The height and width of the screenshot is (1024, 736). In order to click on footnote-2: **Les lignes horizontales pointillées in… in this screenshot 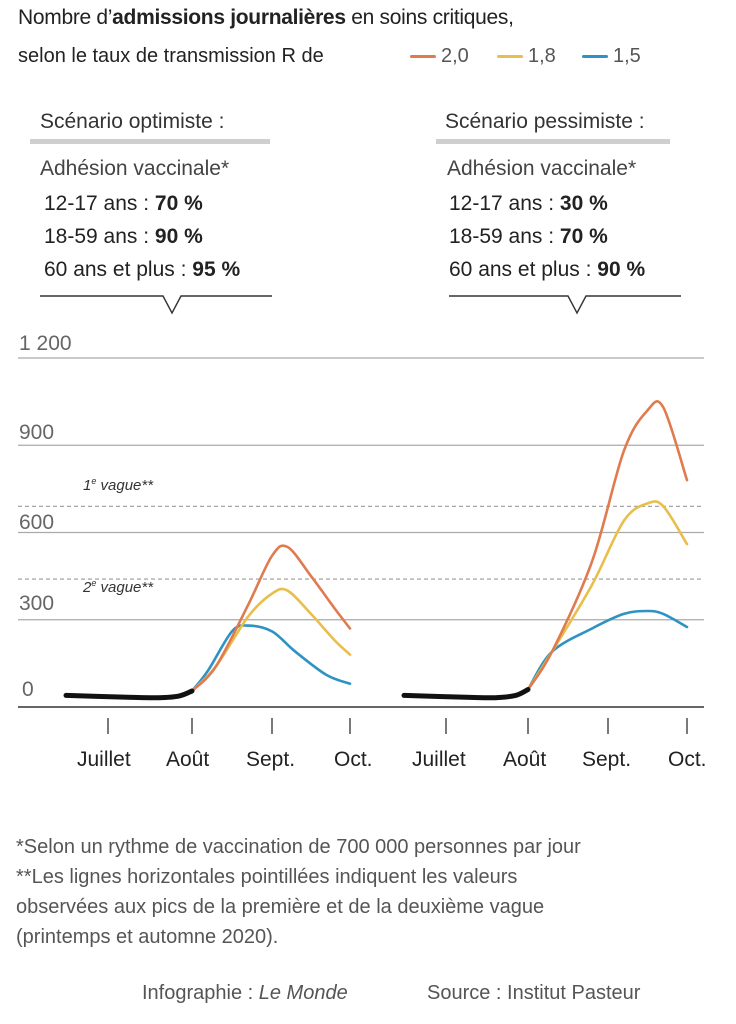, I will do `click(267, 877)`.